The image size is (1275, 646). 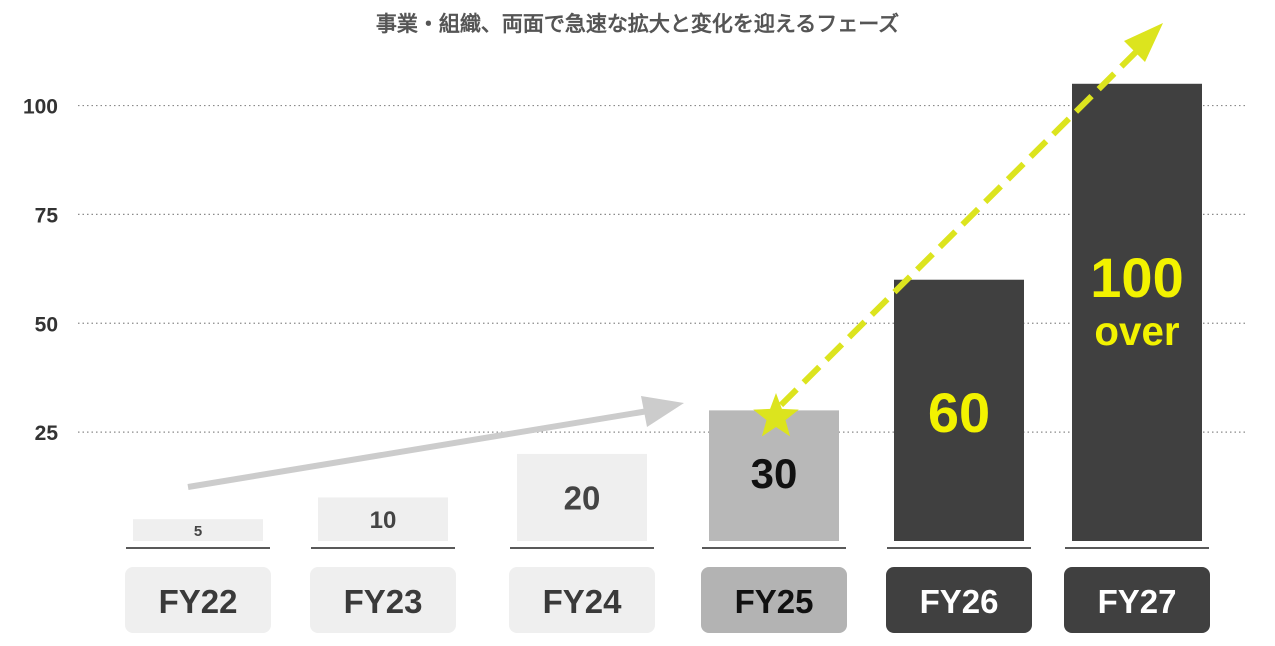 I want to click on bar-fy27, so click(x=1137, y=312).